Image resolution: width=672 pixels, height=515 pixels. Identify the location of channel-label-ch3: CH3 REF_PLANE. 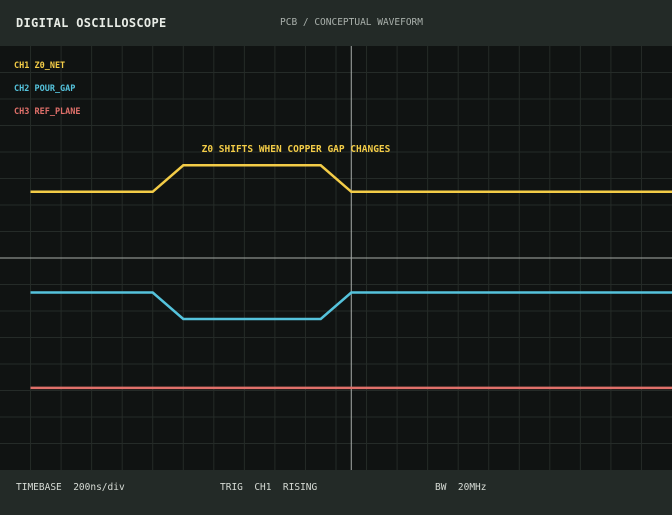
(47, 112).